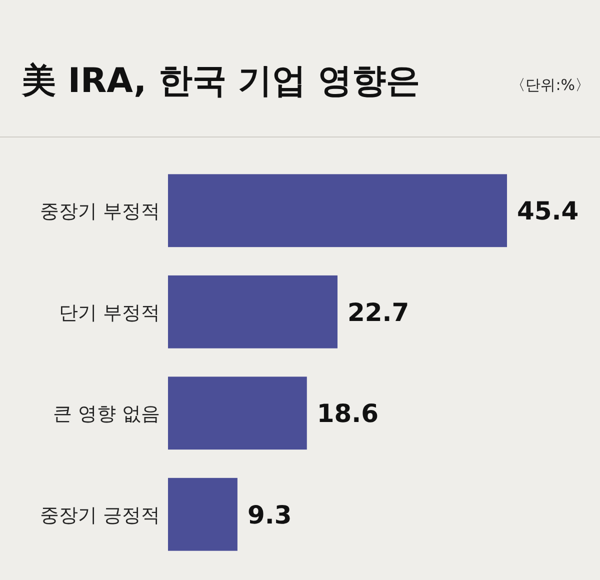  I want to click on data-label: 18.6, so click(347, 413).